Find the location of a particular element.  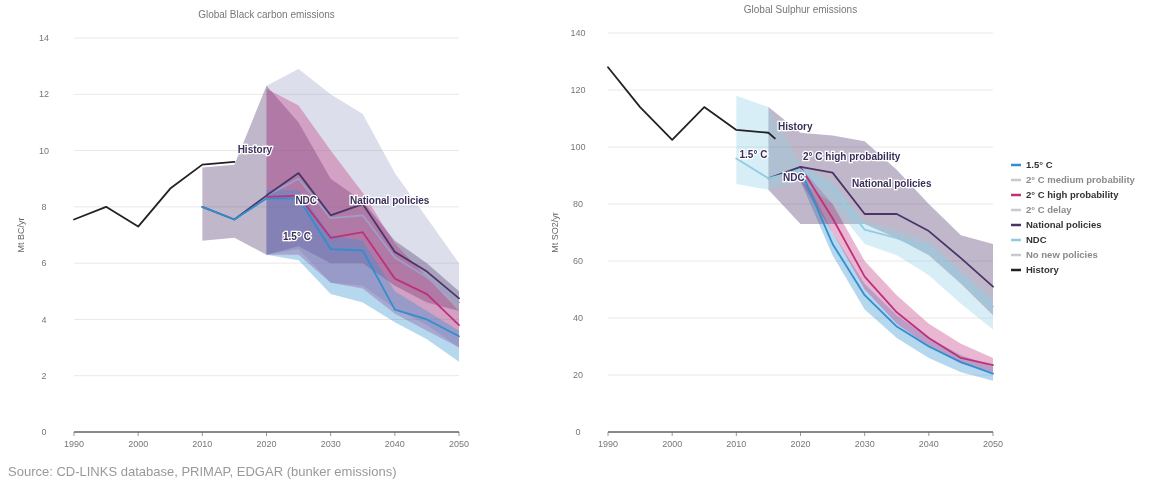

legend-label: 2° C high probability is located at coordinates (1073, 195).